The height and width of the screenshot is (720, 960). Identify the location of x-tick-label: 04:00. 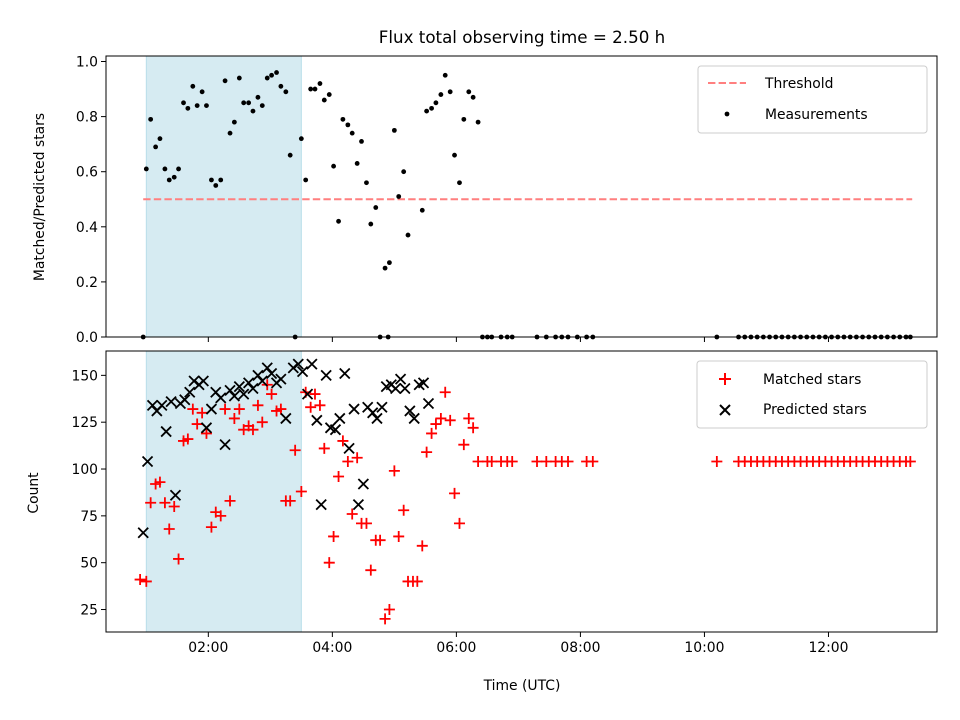
(332, 648).